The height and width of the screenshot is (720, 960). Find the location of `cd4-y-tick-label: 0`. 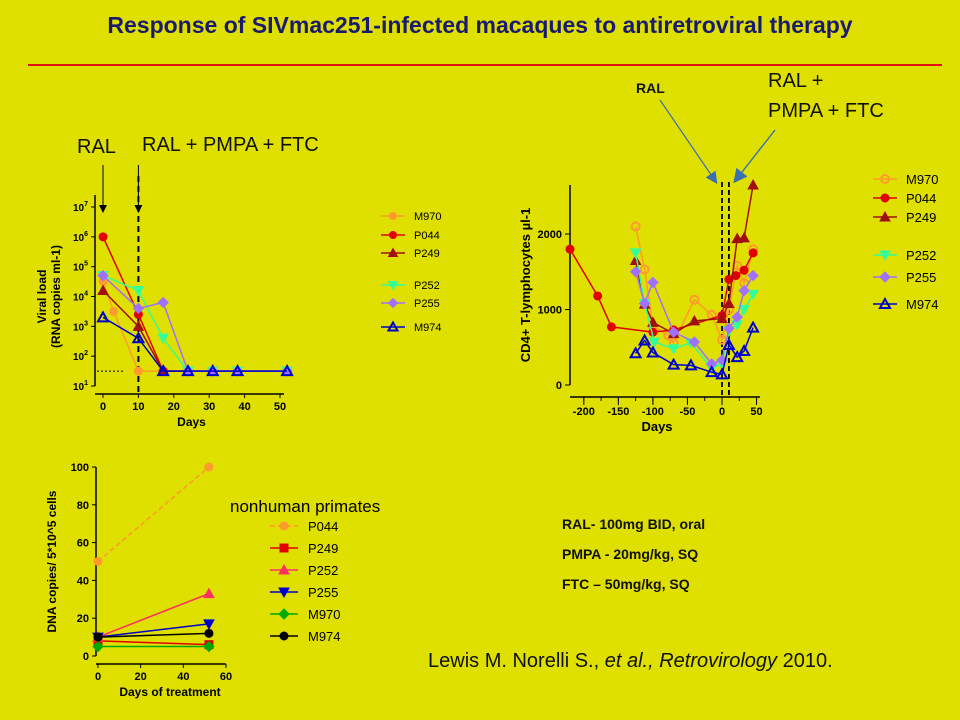

cd4-y-tick-label: 0 is located at coordinates (559, 386).